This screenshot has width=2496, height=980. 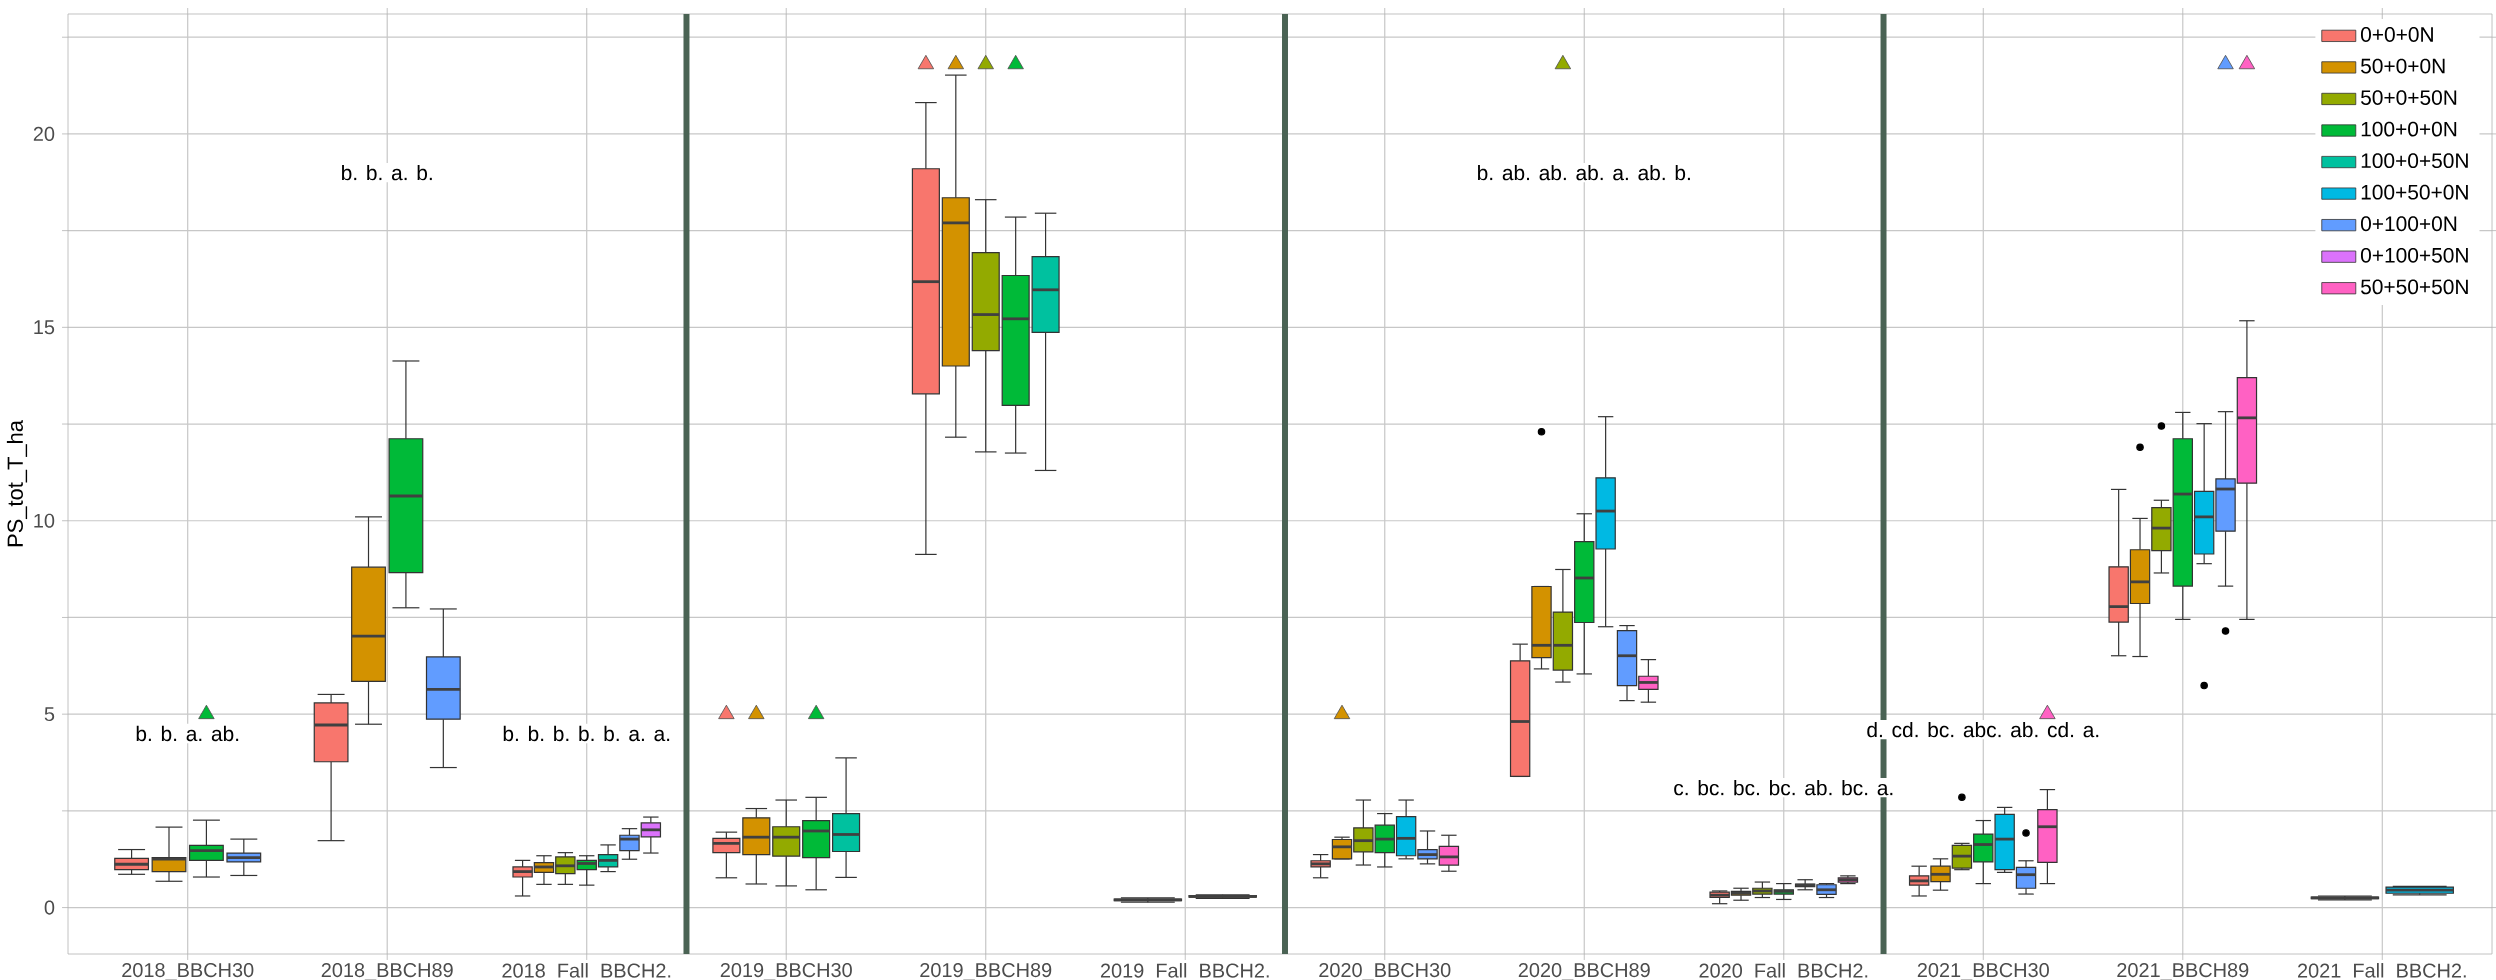 I want to click on annotation: b. ab. ab. ab. a. ab. b., so click(x=1584, y=172).